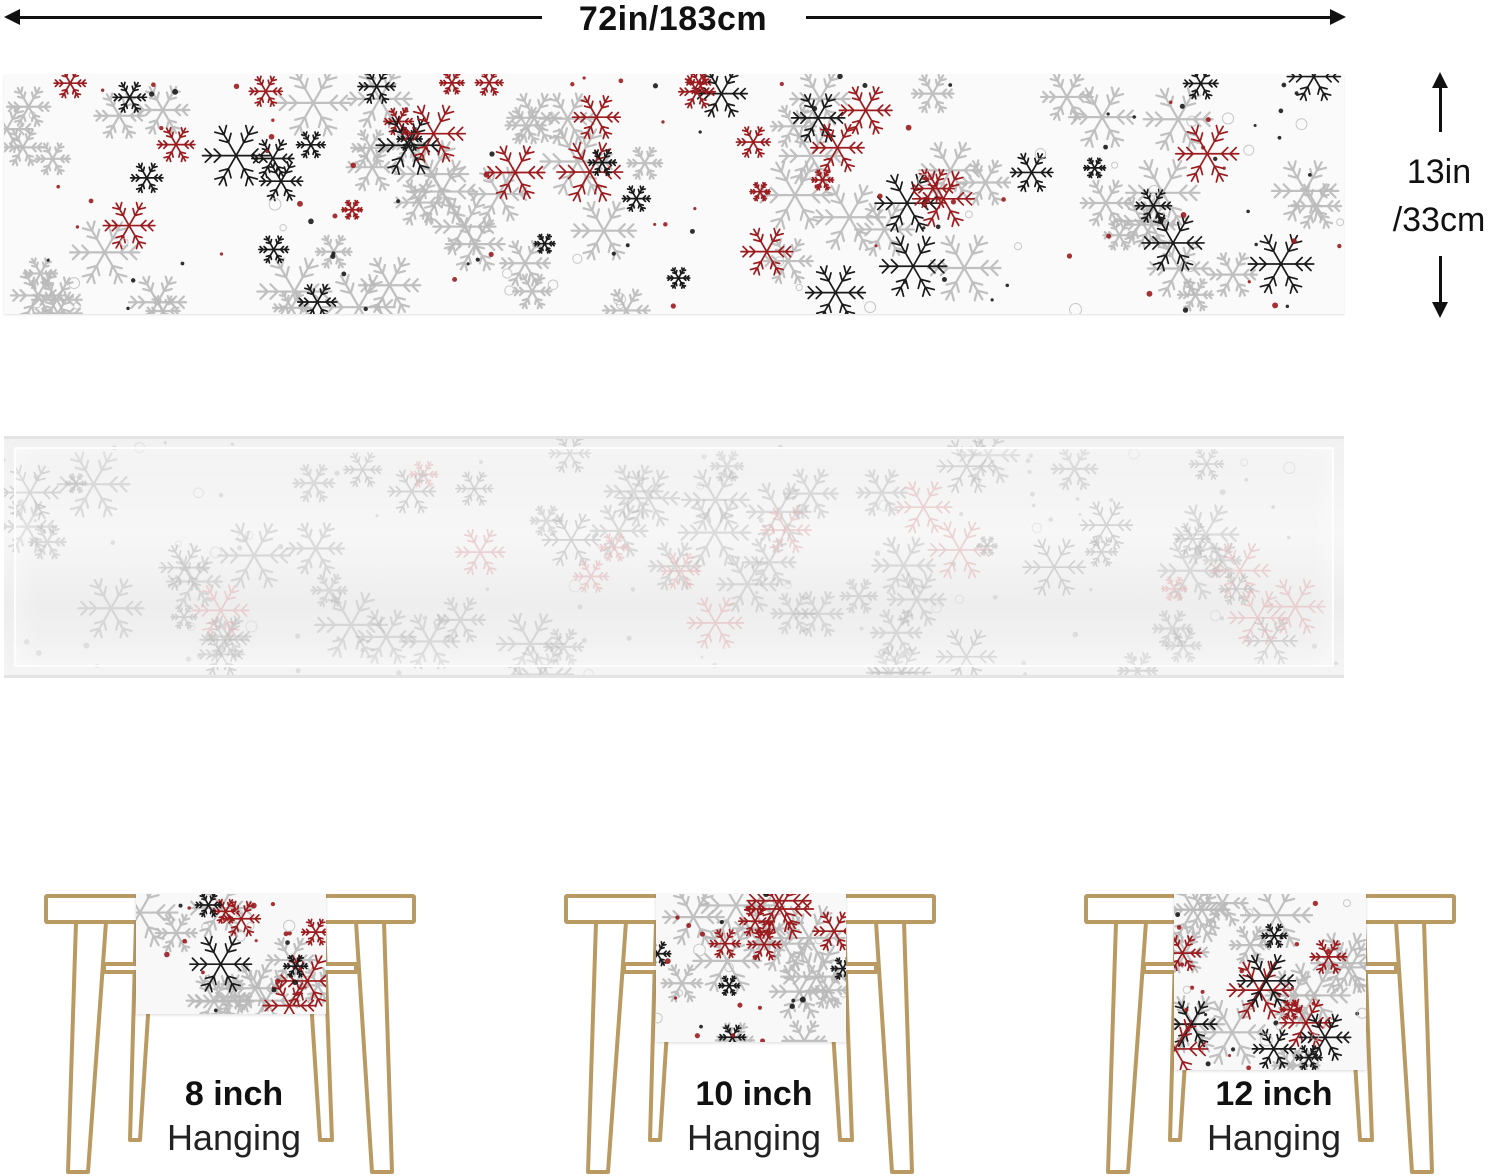 The width and height of the screenshot is (1500, 1176). I want to click on width-label: 72in/183cm, so click(673, 19).